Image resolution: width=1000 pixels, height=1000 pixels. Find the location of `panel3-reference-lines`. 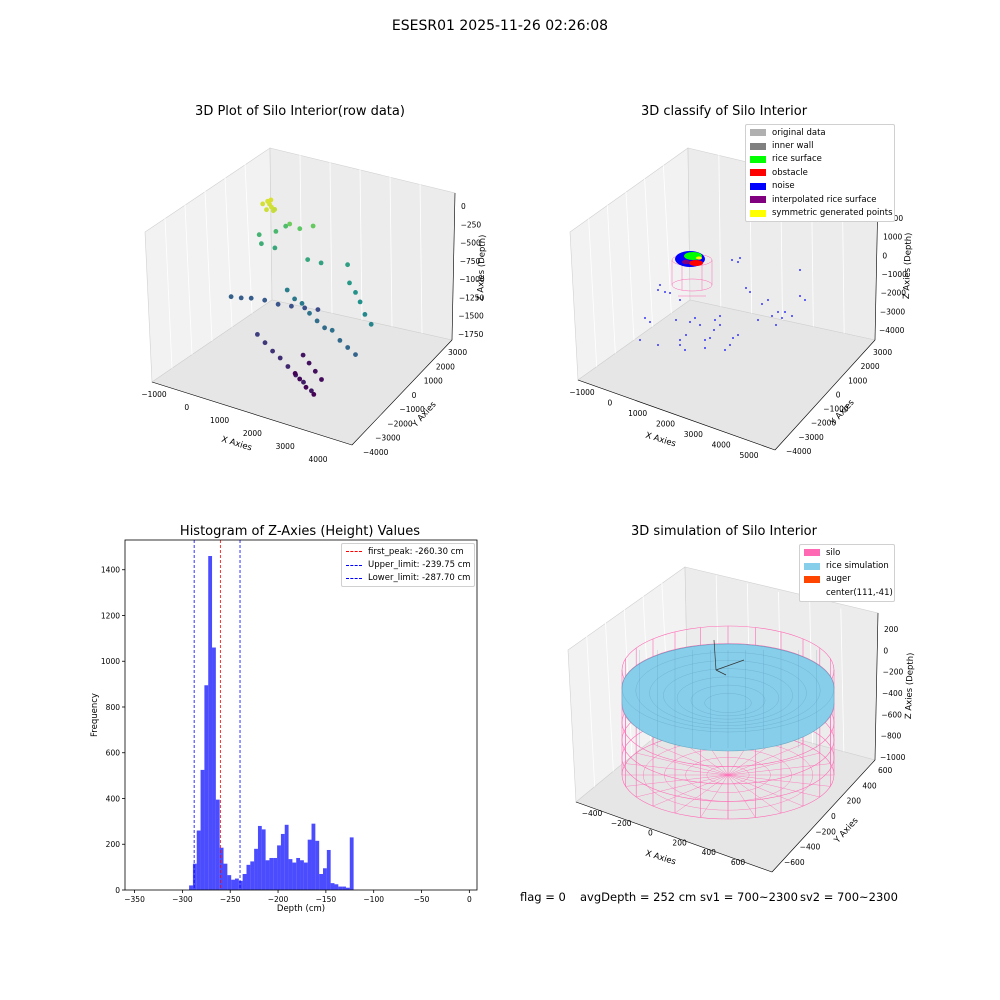

panel3-reference-lines is located at coordinates (217, 715).